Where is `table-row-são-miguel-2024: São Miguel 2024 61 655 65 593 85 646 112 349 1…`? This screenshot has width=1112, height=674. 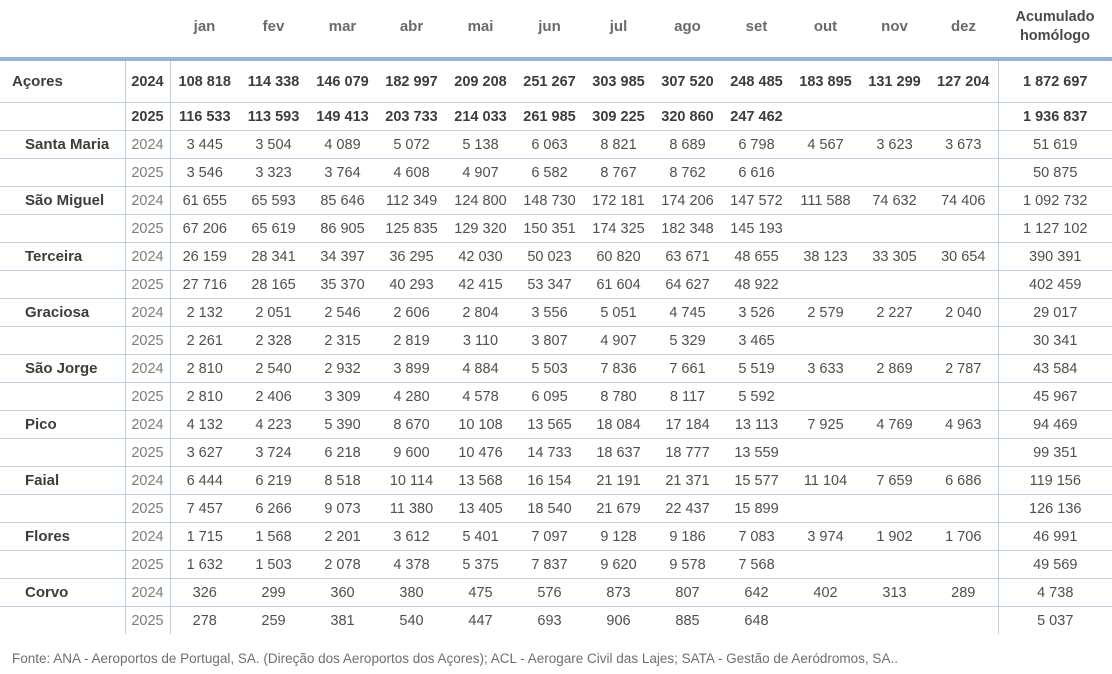 table-row-são-miguel-2024: São Miguel 2024 61 655 65 593 85 646 112 349 1… is located at coordinates (556, 200).